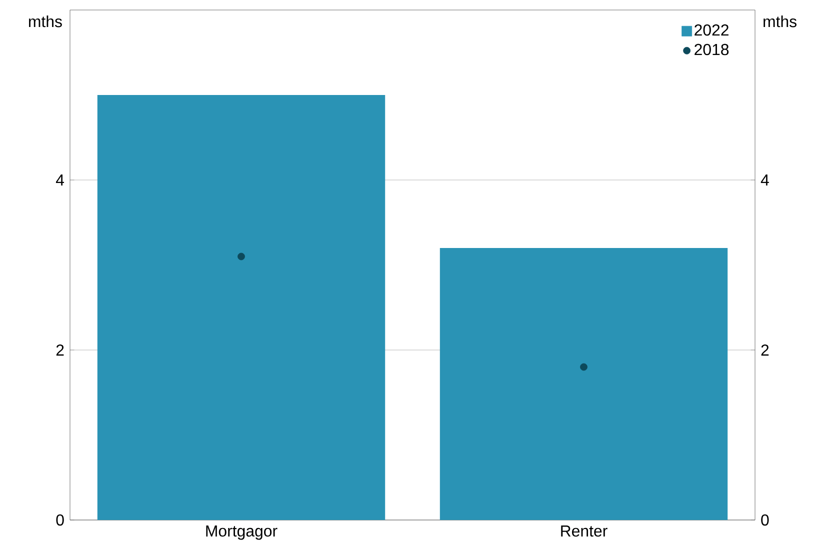  What do you see at coordinates (765, 520) in the screenshot?
I see `y2-tick-label: 0` at bounding box center [765, 520].